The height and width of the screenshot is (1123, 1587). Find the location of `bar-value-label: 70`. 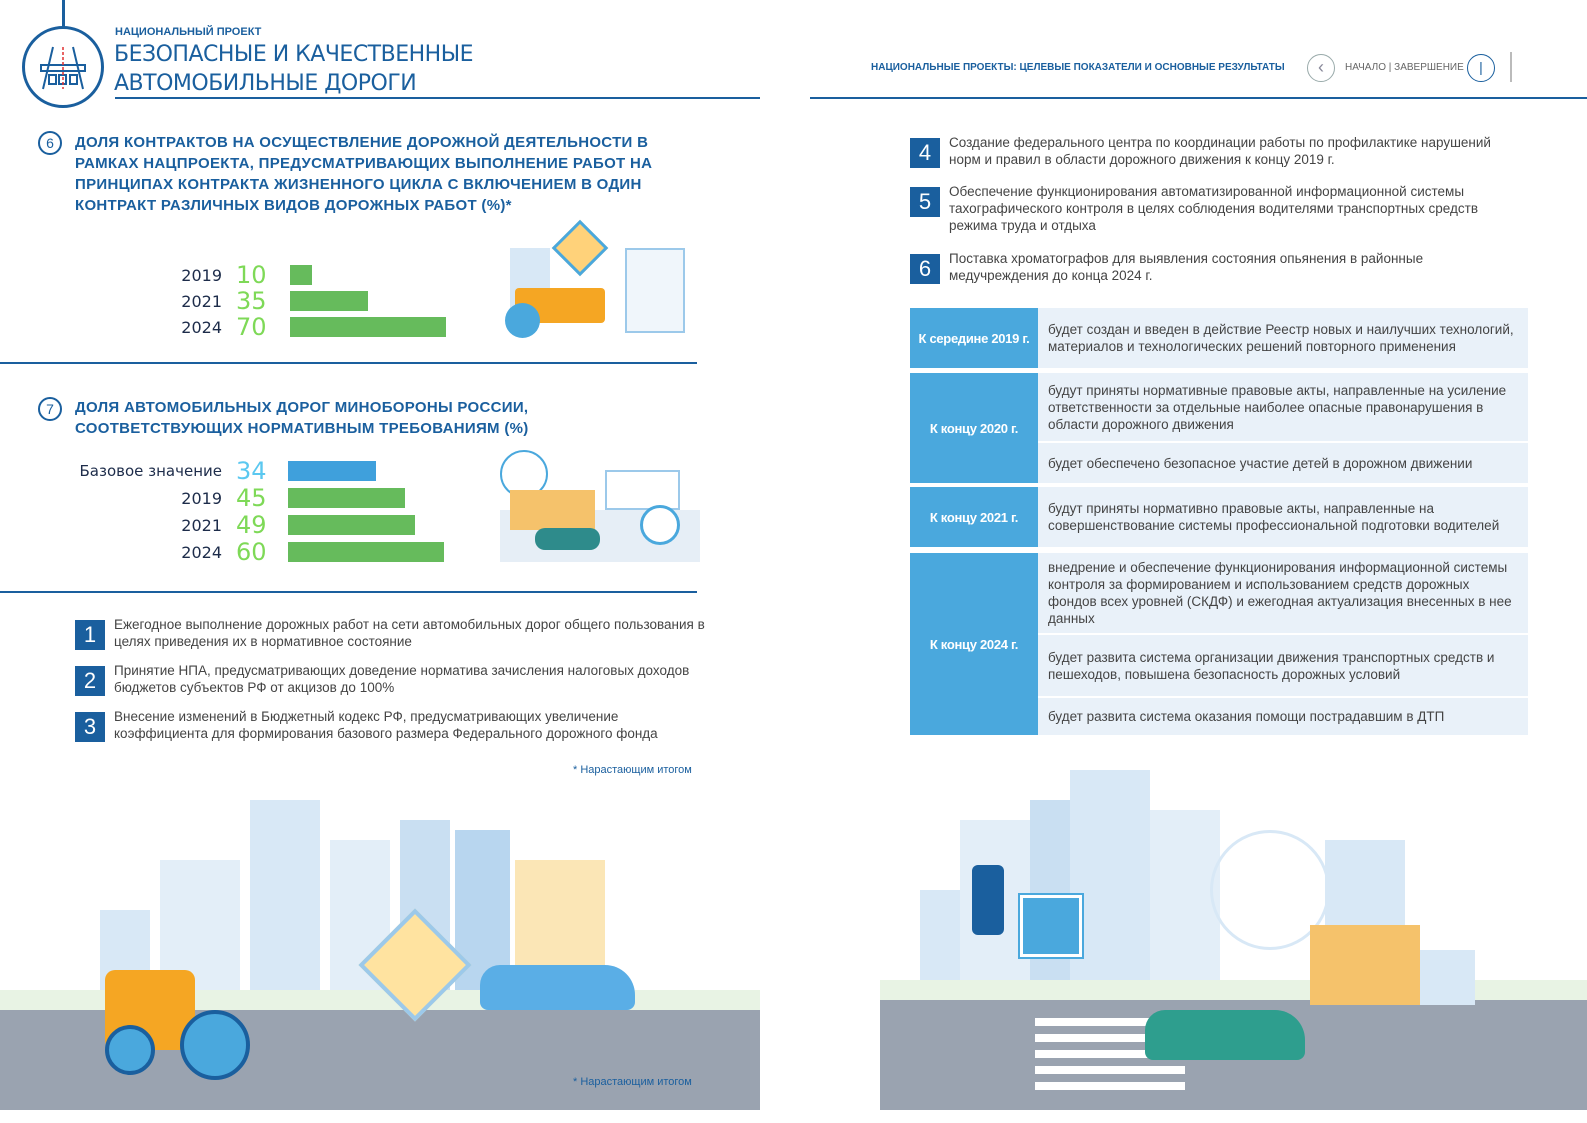

bar-value-label: 70 is located at coordinates (251, 327).